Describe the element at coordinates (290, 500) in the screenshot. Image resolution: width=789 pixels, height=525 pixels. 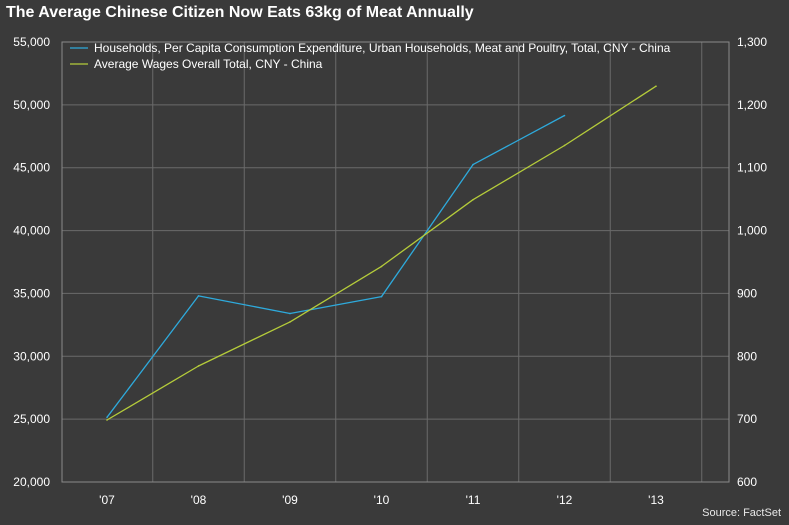
I see `x-axis-tick-label: '09` at that location.